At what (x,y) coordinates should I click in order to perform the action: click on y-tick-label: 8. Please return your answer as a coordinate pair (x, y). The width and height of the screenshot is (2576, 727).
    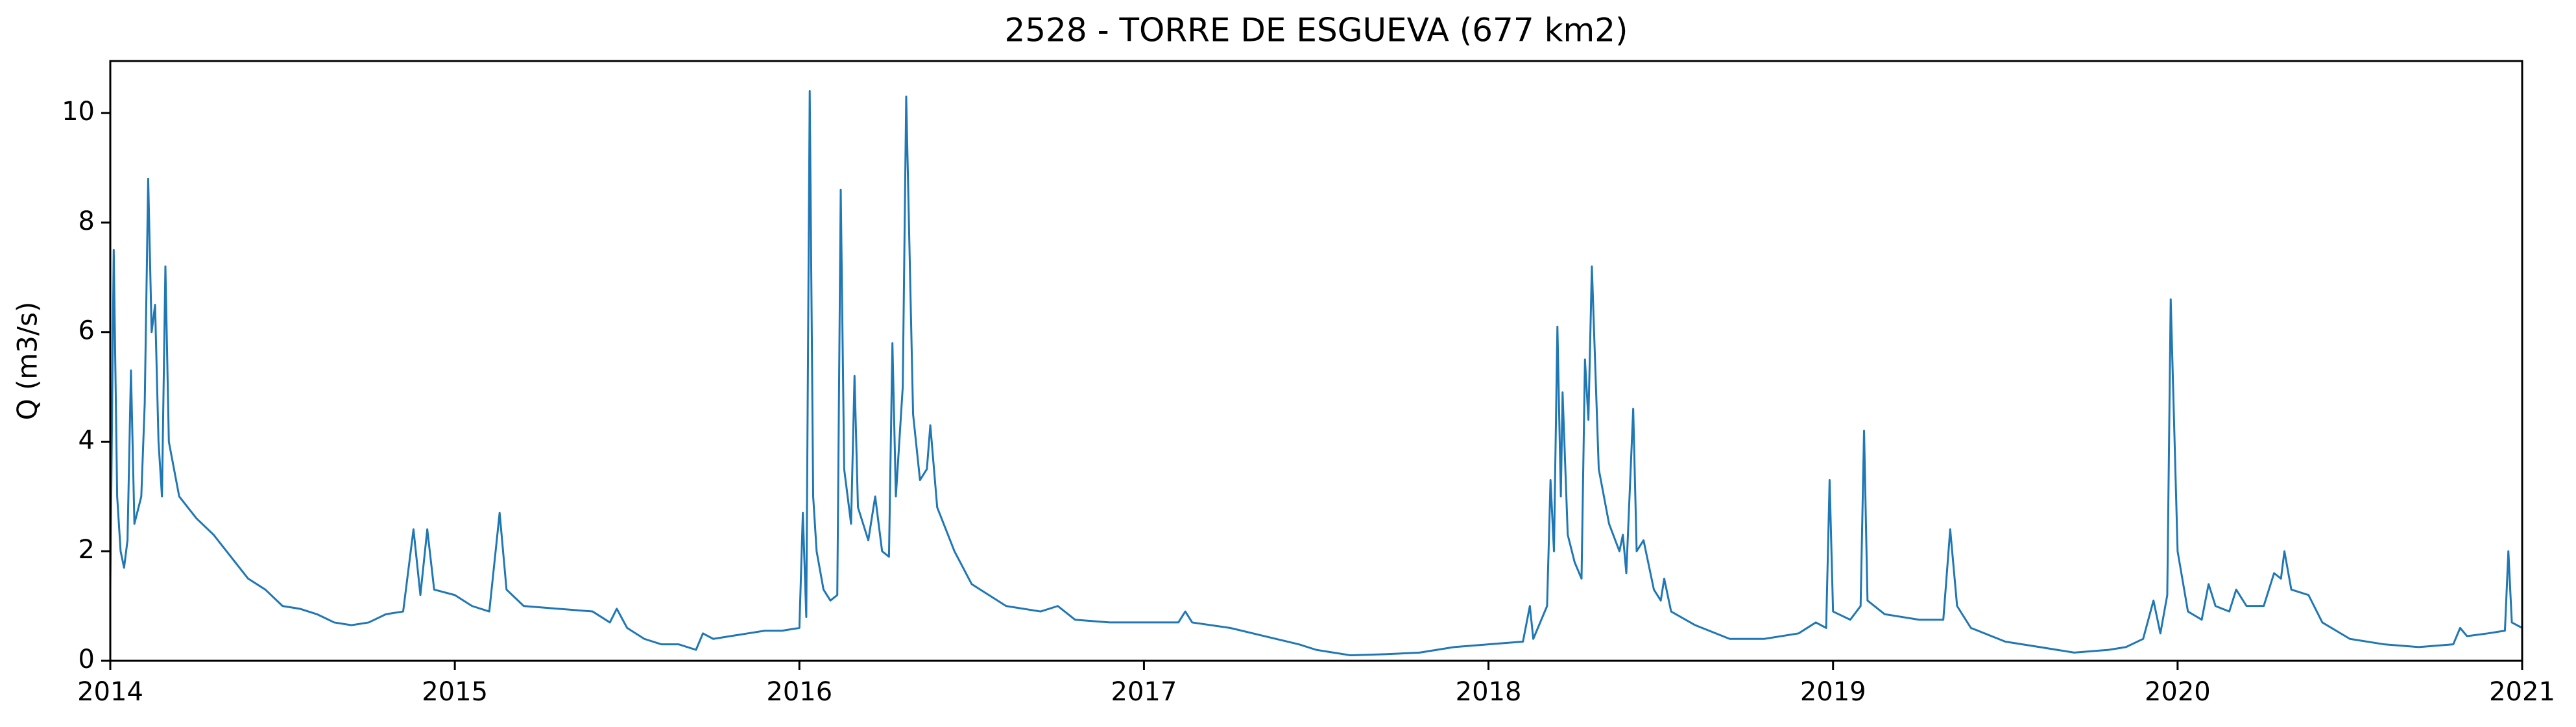
    Looking at the image, I should click on (86, 221).